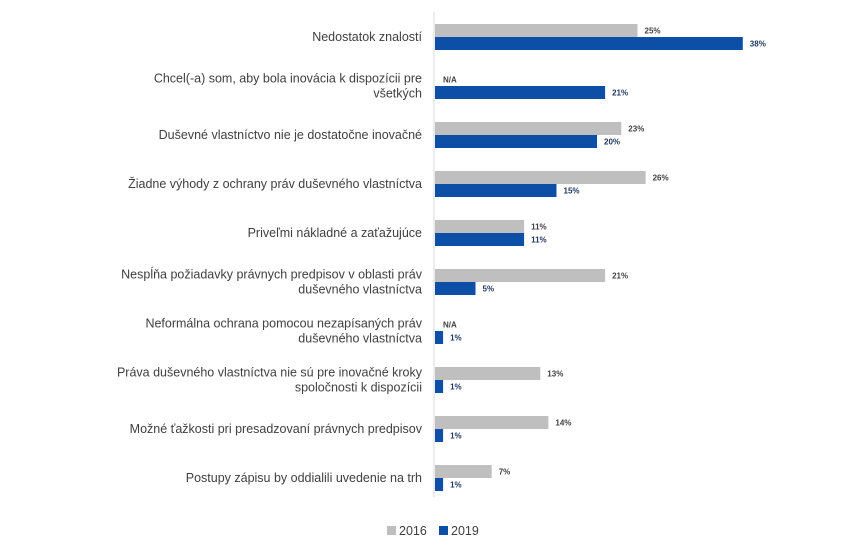 The width and height of the screenshot is (863, 554). What do you see at coordinates (539, 227) in the screenshot?
I see `data-label-2016: 11%` at bounding box center [539, 227].